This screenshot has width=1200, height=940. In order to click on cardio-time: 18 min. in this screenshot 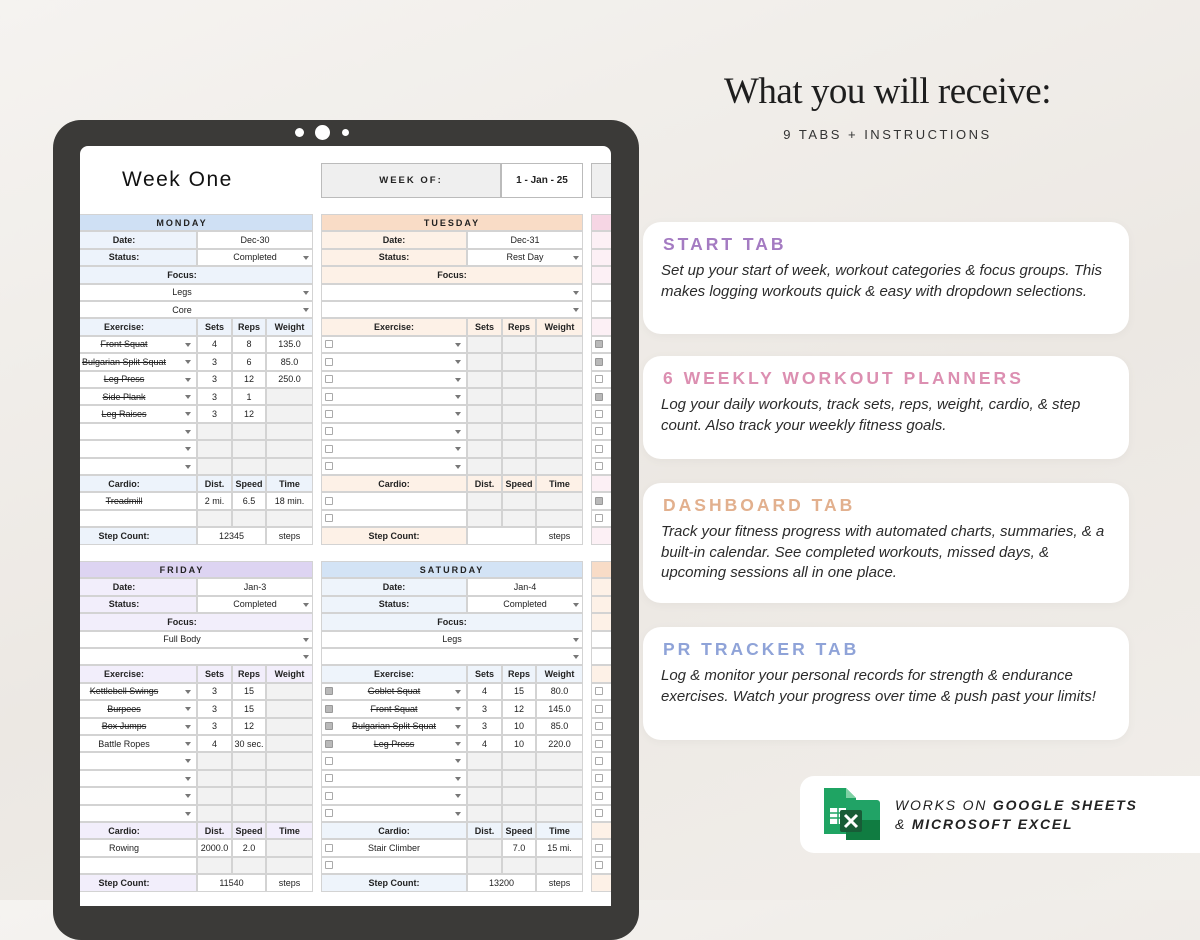, I will do `click(289, 501)`.